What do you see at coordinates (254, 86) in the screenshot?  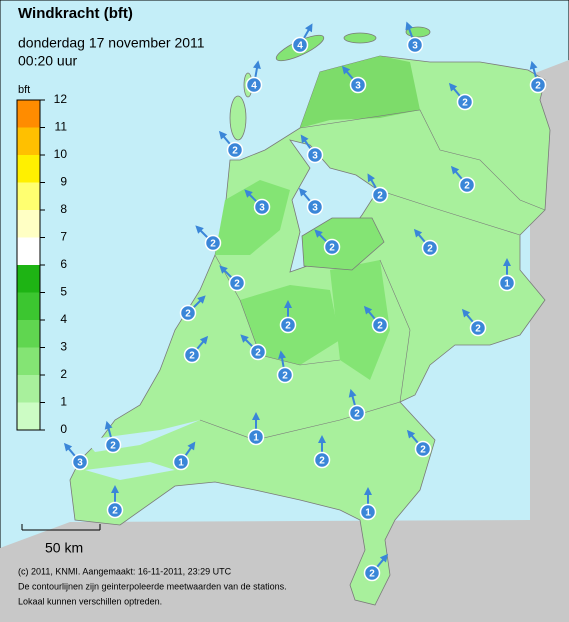 I see `station-value: 4` at bounding box center [254, 86].